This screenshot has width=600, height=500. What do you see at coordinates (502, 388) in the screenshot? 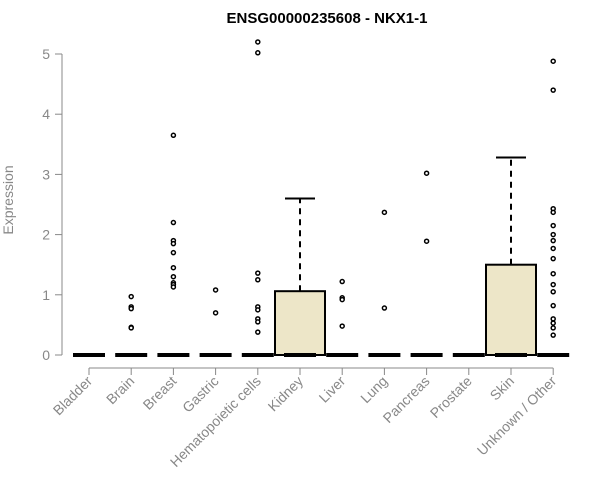
I see `x-tick-label: Skin` at bounding box center [502, 388].